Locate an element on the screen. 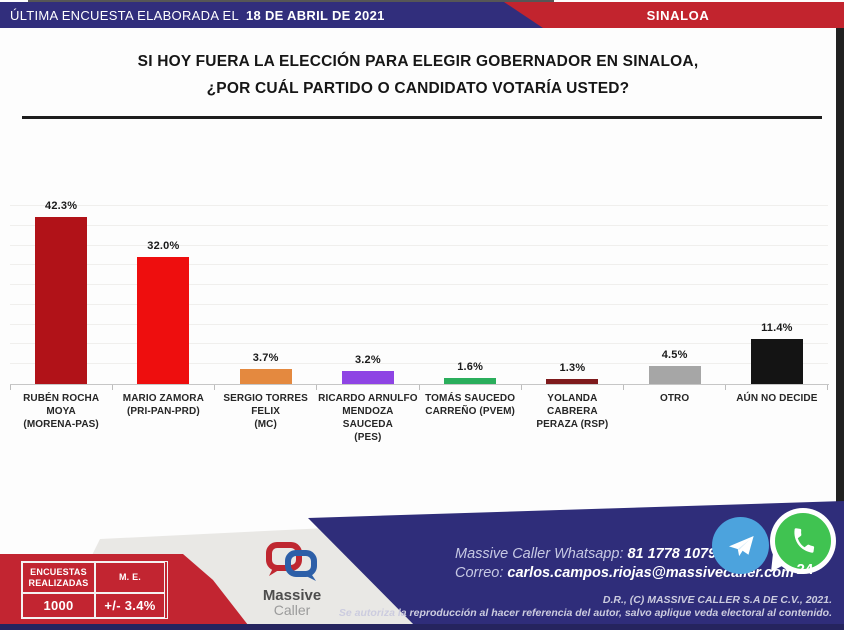  bar-value-label: 3.2% is located at coordinates (367, 360).